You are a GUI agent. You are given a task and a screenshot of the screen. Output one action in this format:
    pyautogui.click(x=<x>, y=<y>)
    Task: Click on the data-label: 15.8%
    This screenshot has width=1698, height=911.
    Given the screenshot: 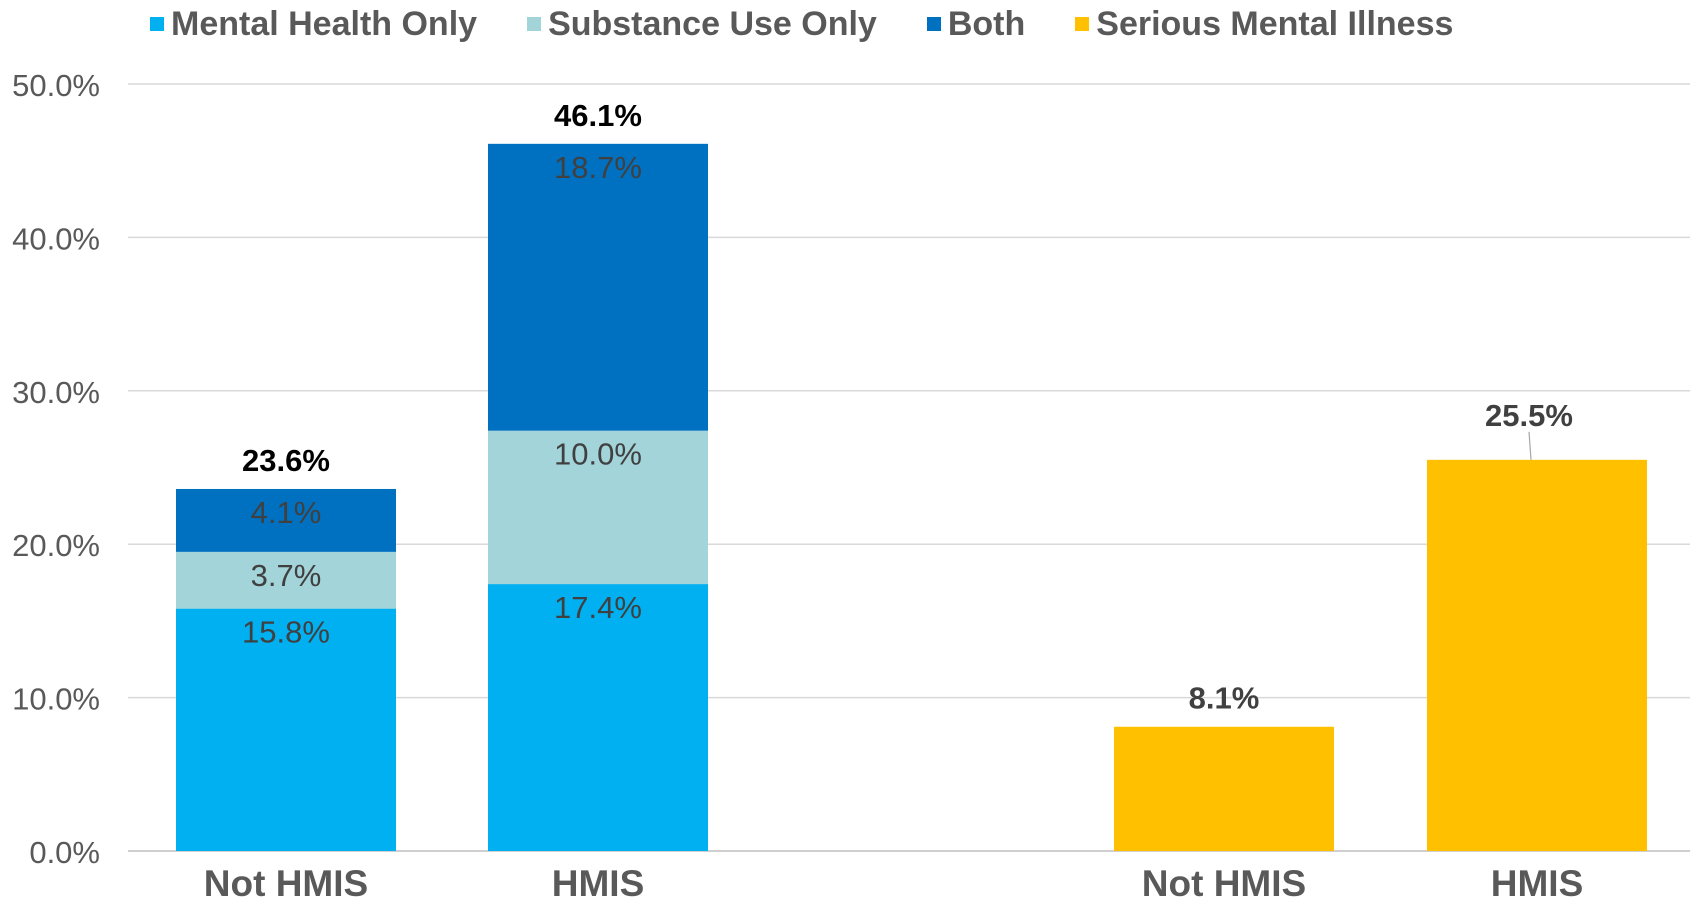 What is the action you would take?
    pyautogui.click(x=286, y=632)
    